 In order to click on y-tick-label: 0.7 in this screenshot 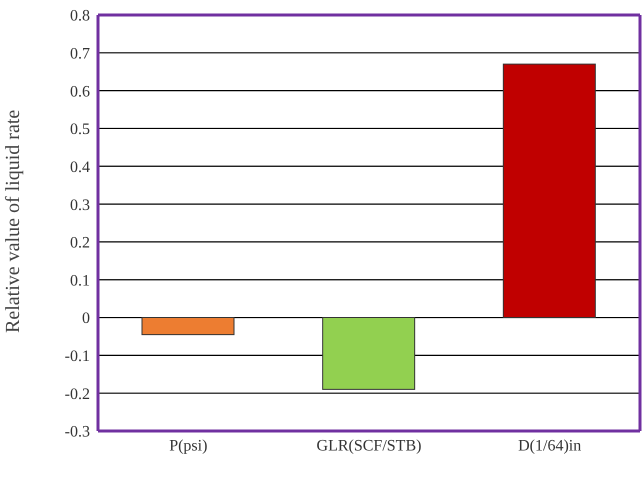, I will do `click(80, 54)`.